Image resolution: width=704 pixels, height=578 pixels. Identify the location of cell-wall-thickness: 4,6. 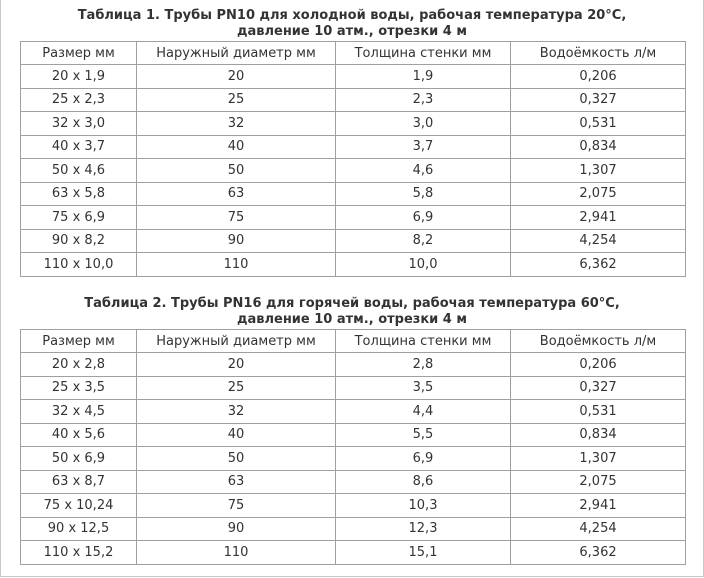
(423, 170).